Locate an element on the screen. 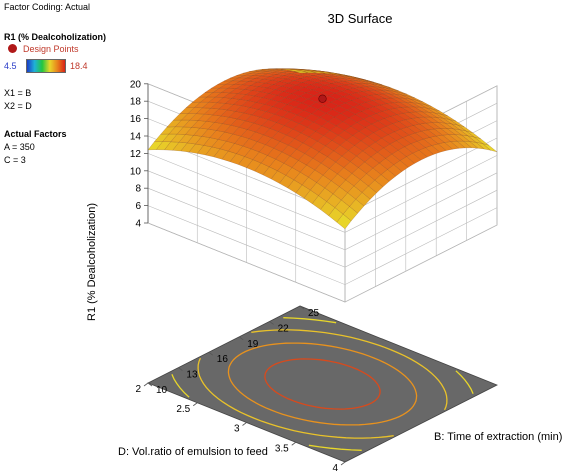 Image resolution: width=564 pixels, height=474 pixels. z-tick-label: 18 is located at coordinates (136, 102).